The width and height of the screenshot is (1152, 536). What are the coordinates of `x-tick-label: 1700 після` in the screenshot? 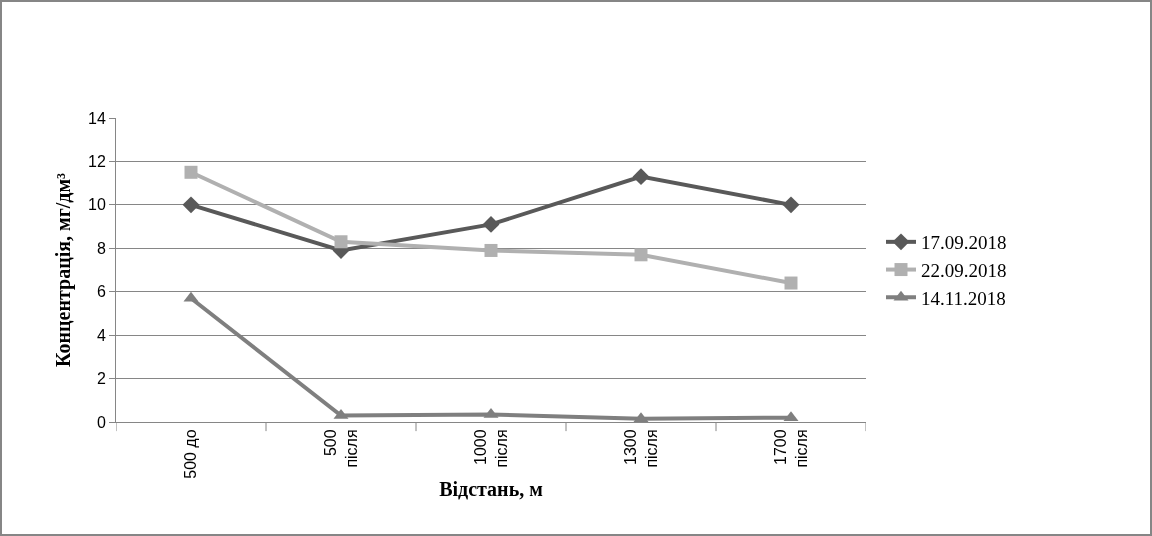 It's located at (790, 448).